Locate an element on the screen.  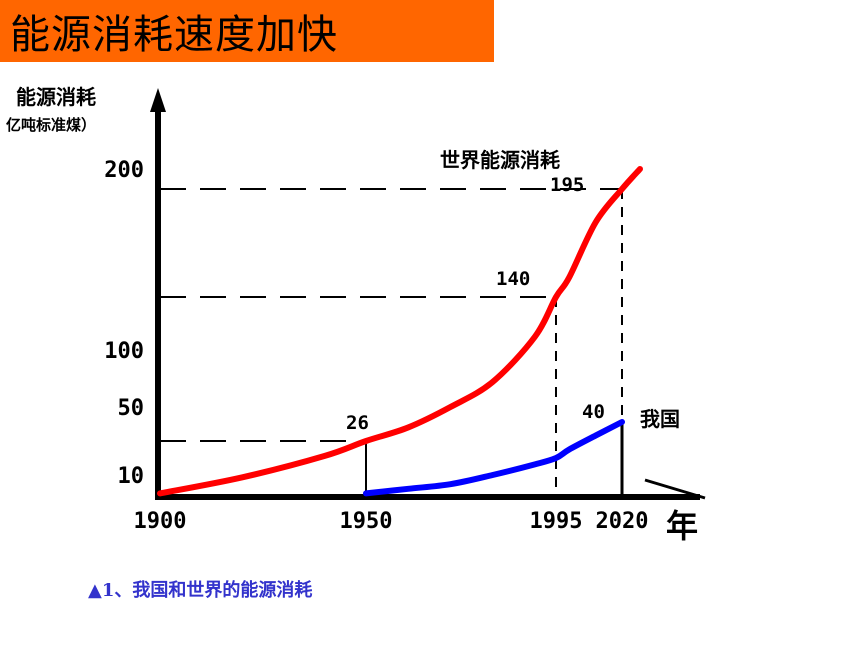
data-label: 195 is located at coordinates (567, 185).